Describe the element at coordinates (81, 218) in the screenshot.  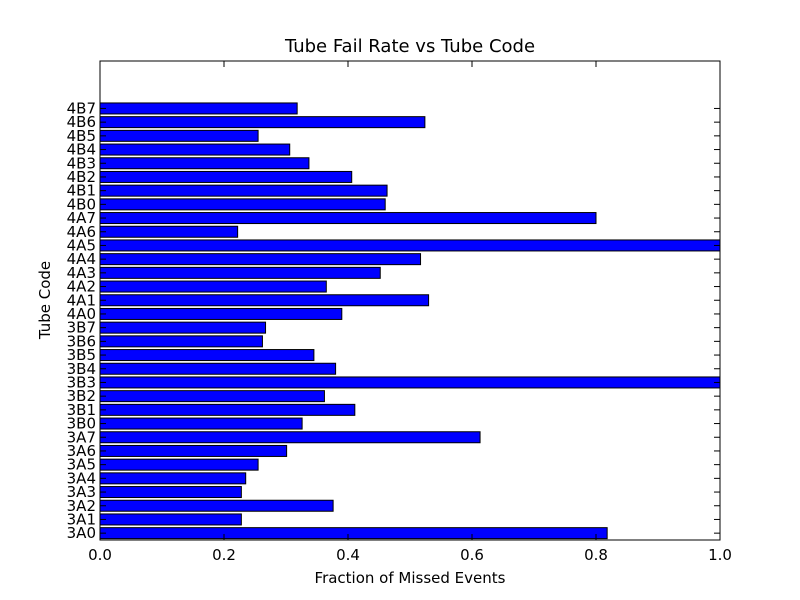
I see `y-tick-label-4A7: 4A7` at that location.